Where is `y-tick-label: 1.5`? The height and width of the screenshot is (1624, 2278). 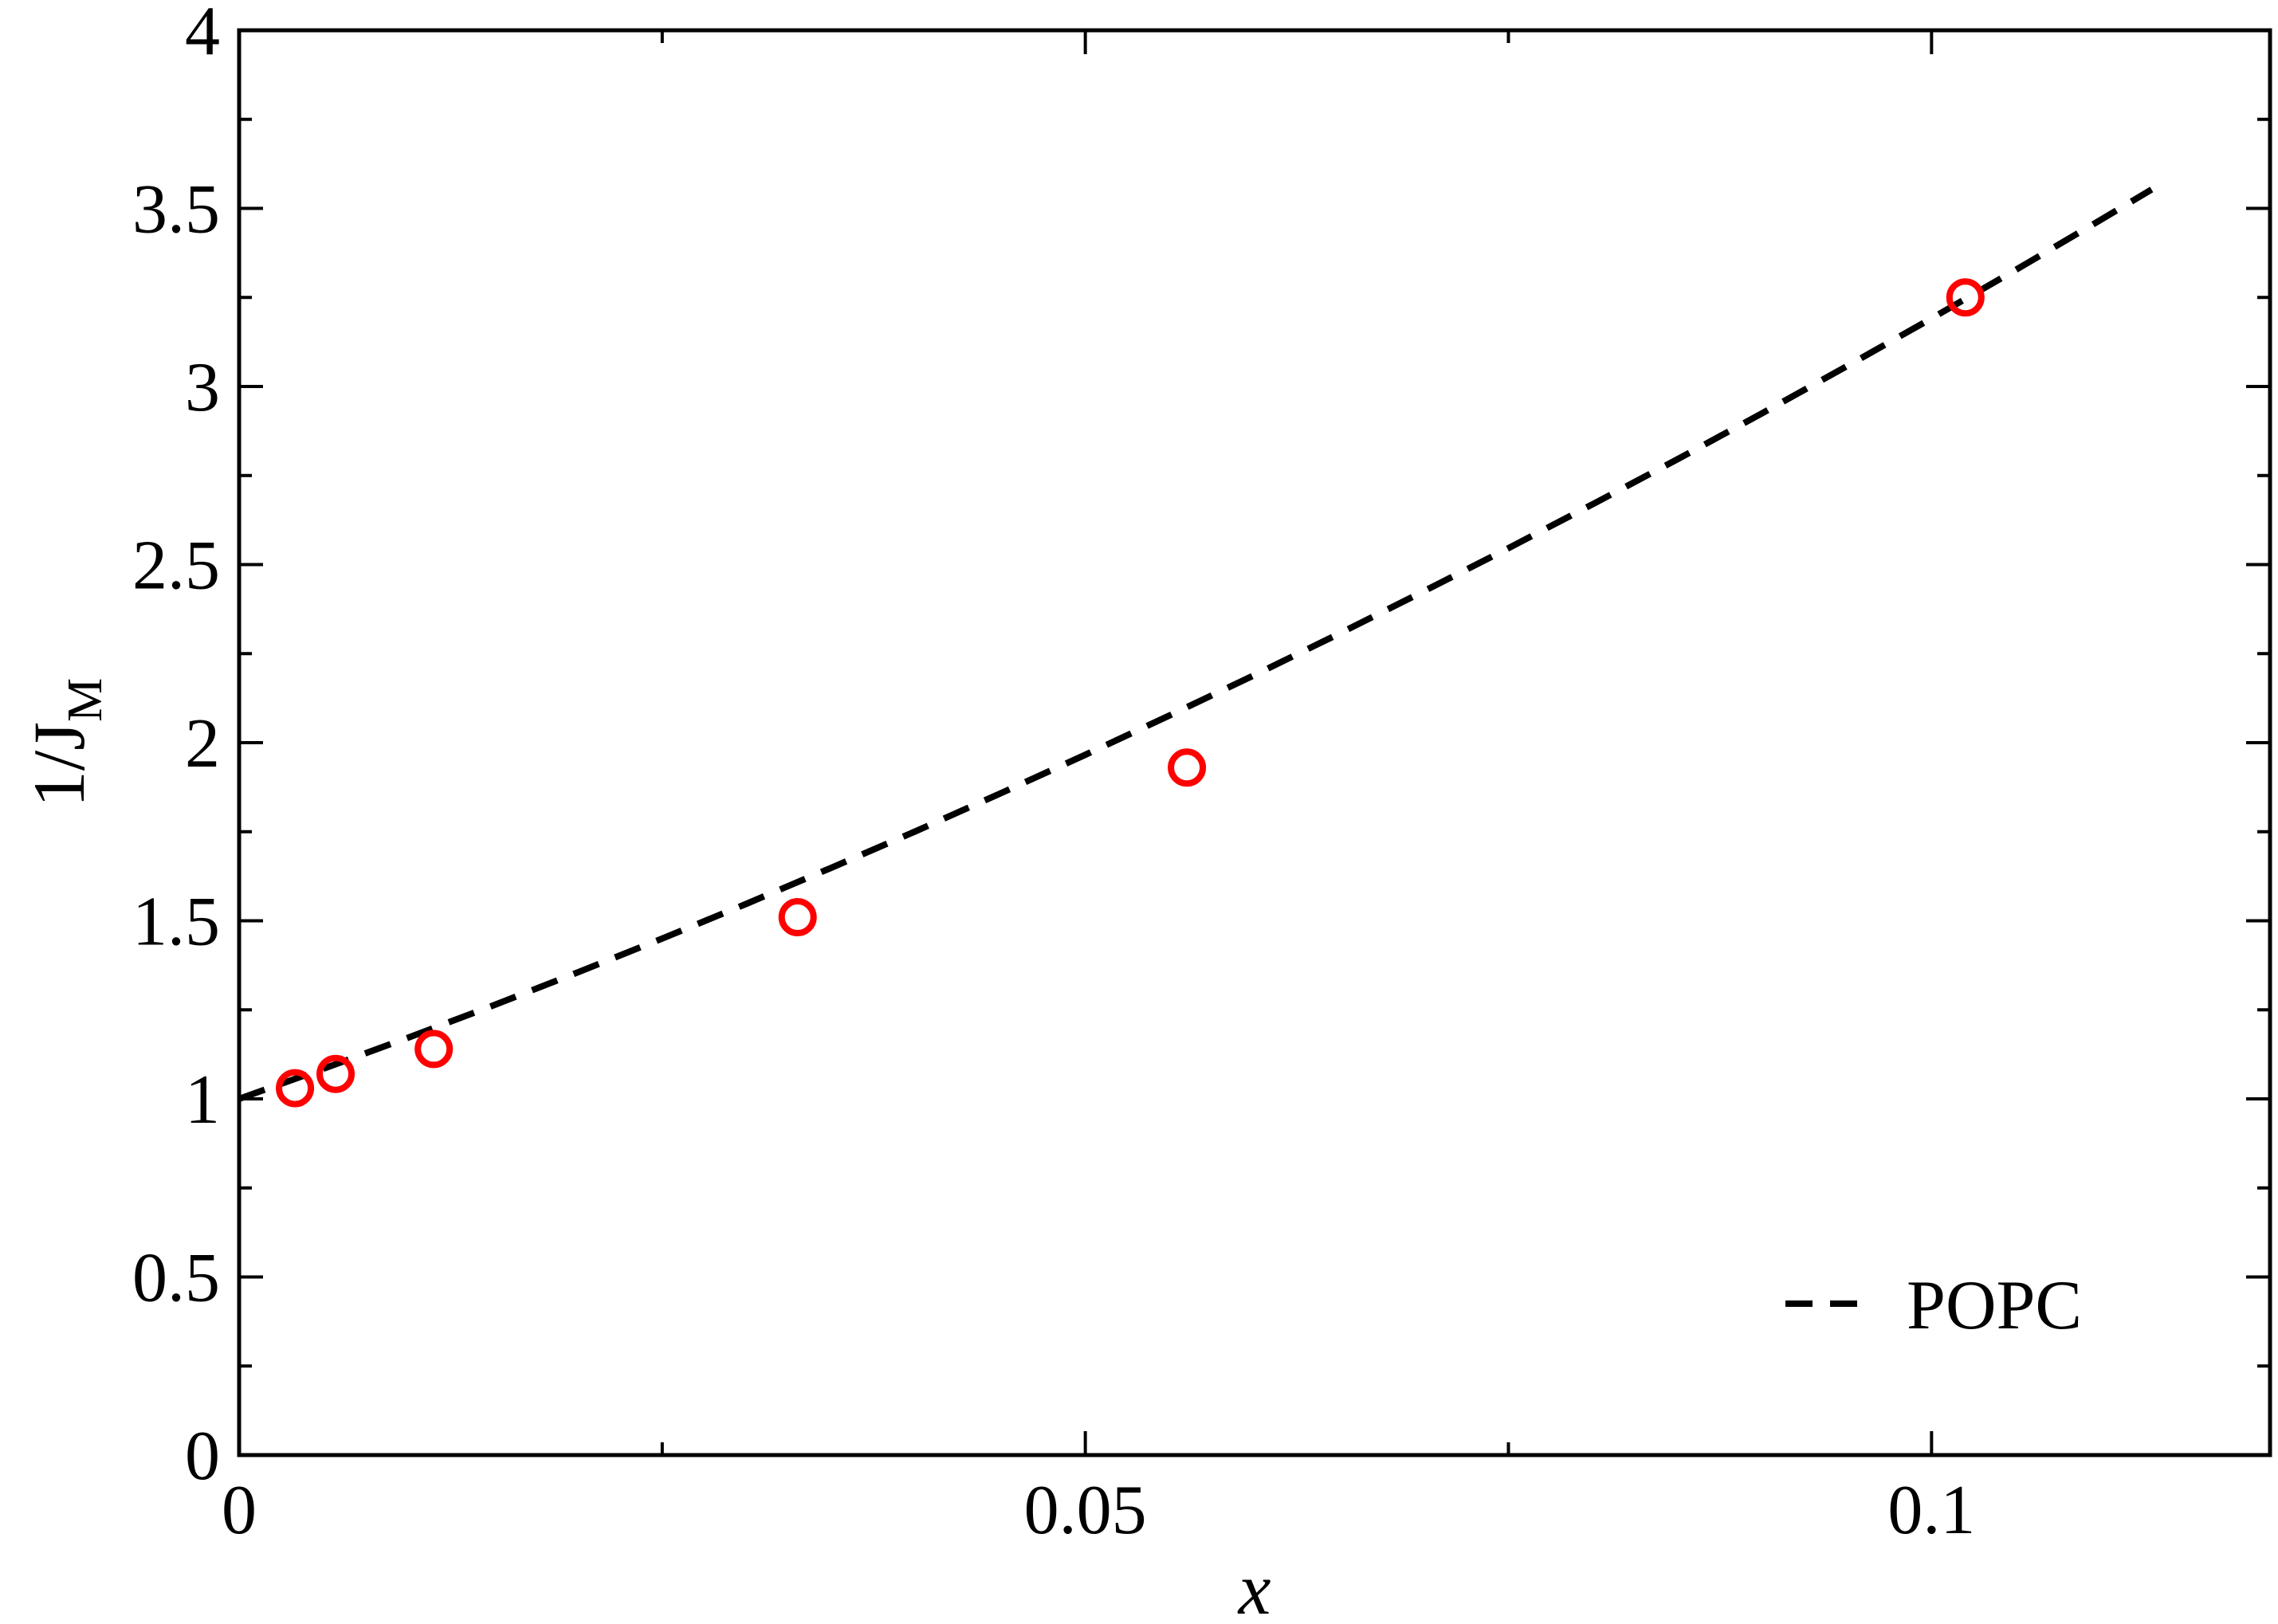 y-tick-label: 1.5 is located at coordinates (176, 922).